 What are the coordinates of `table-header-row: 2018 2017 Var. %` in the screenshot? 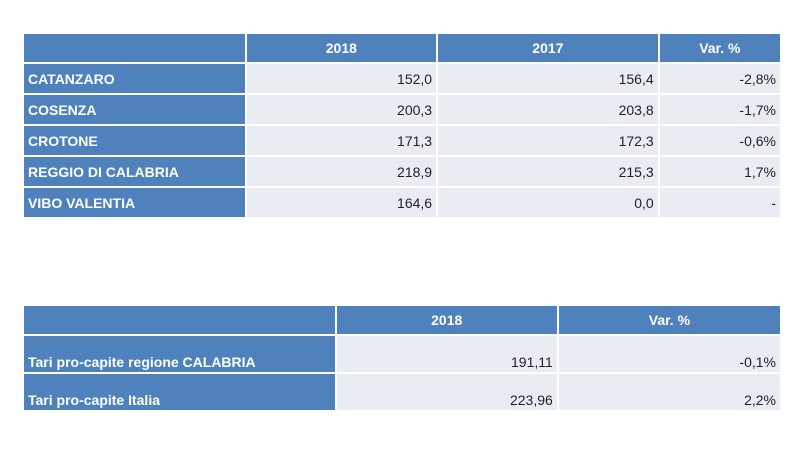 It's located at (402, 48).